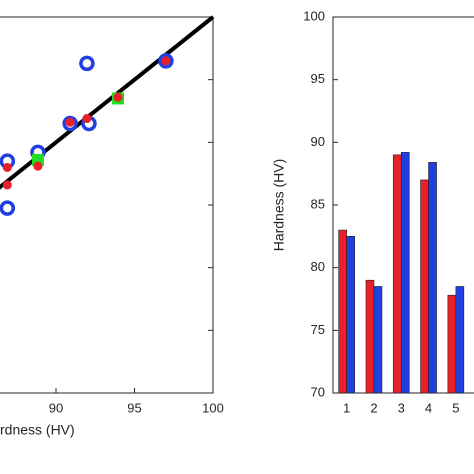 Image resolution: width=474 pixels, height=474 pixels. What do you see at coordinates (346, 407) in the screenshot?
I see `x-tick-label: 1` at bounding box center [346, 407].